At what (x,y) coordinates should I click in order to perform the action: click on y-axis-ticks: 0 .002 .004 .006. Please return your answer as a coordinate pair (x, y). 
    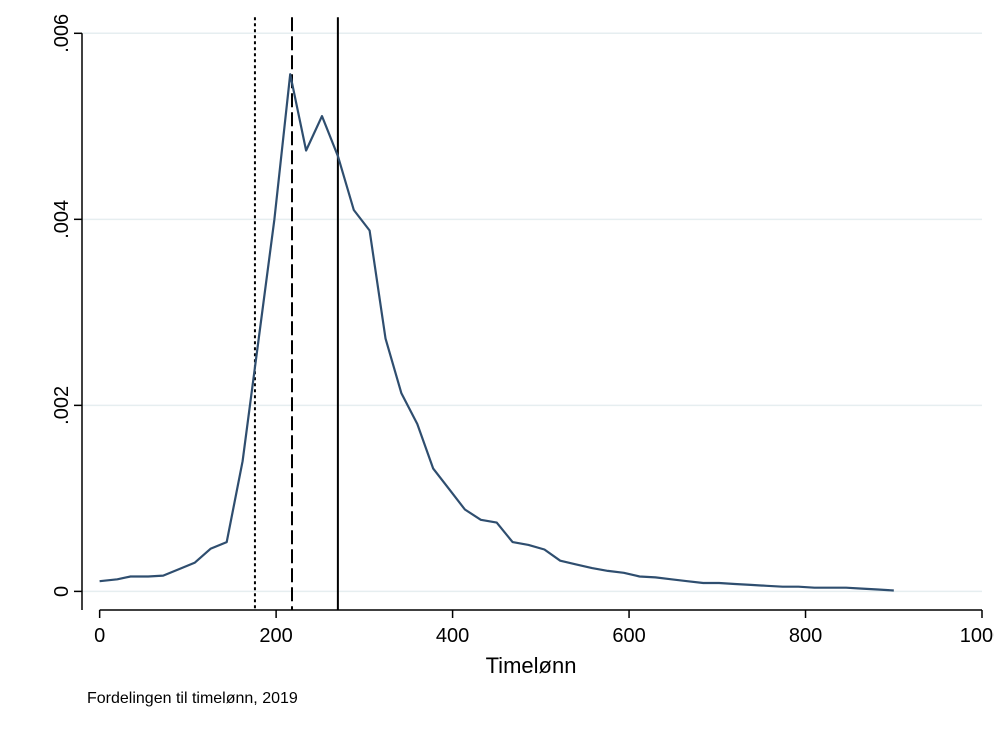
    Looking at the image, I should click on (66, 305).